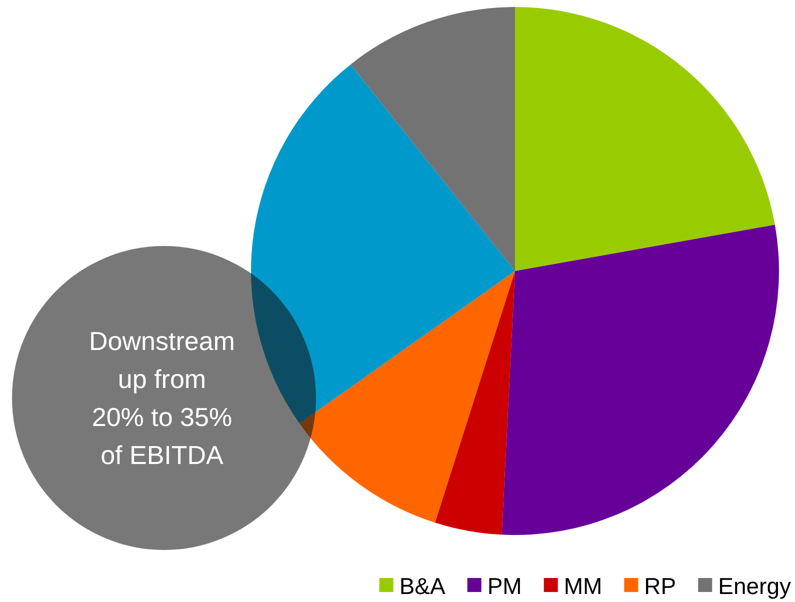 The image size is (795, 602). What do you see at coordinates (660, 586) in the screenshot?
I see `legend-label: RP` at bounding box center [660, 586].